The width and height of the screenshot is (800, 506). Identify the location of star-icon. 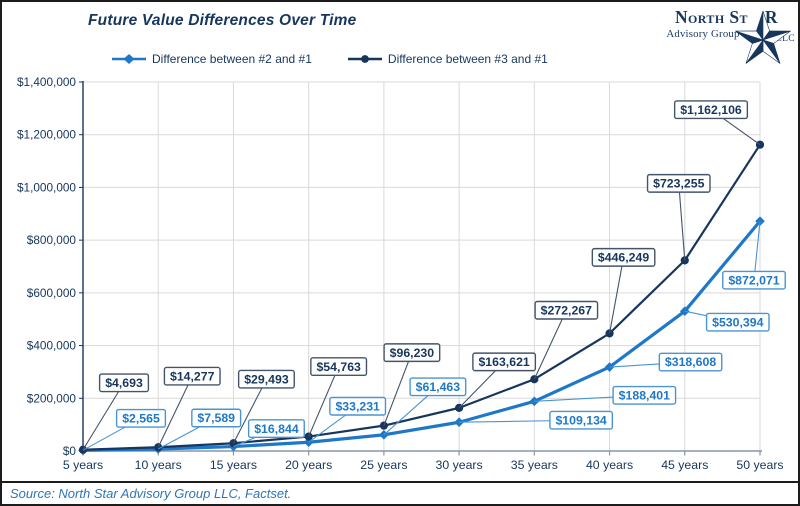
(763, 37).